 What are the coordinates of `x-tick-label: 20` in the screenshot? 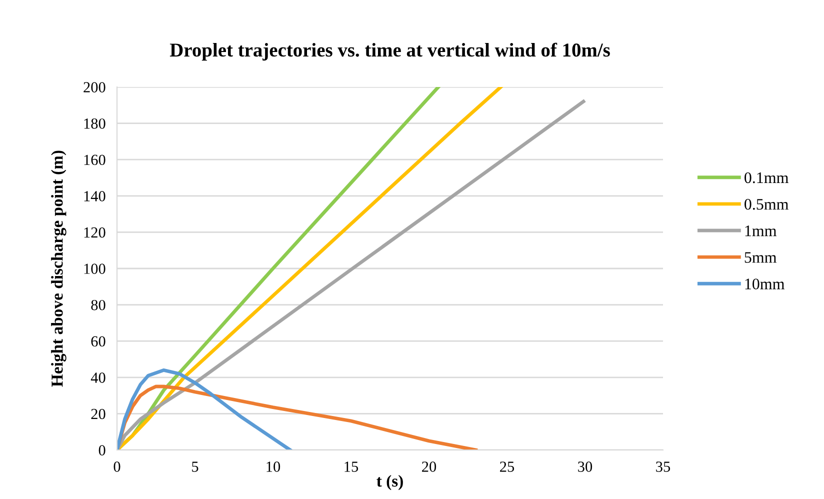 It's located at (429, 467).